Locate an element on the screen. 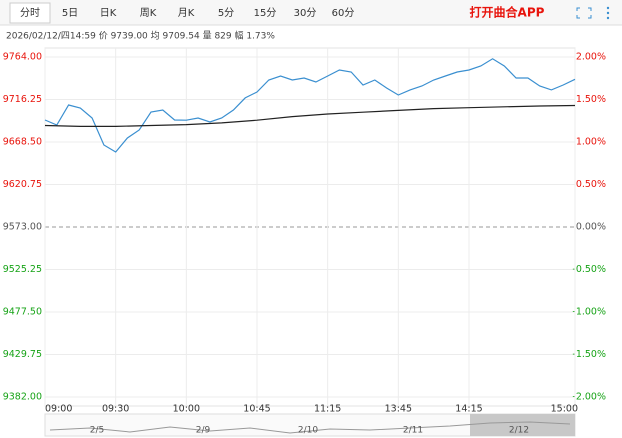 The height and width of the screenshot is (438, 622). price-line is located at coordinates (310, 115).